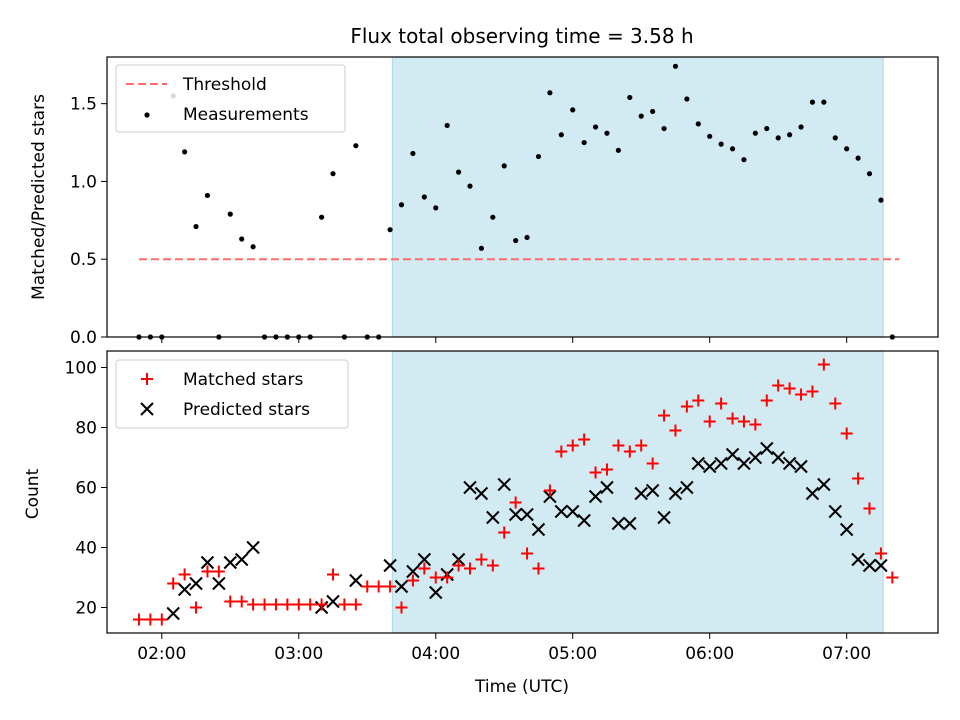 The width and height of the screenshot is (960, 720). What do you see at coordinates (161, 654) in the screenshot?
I see `bottom-x-tick-label: 02:00` at bounding box center [161, 654].